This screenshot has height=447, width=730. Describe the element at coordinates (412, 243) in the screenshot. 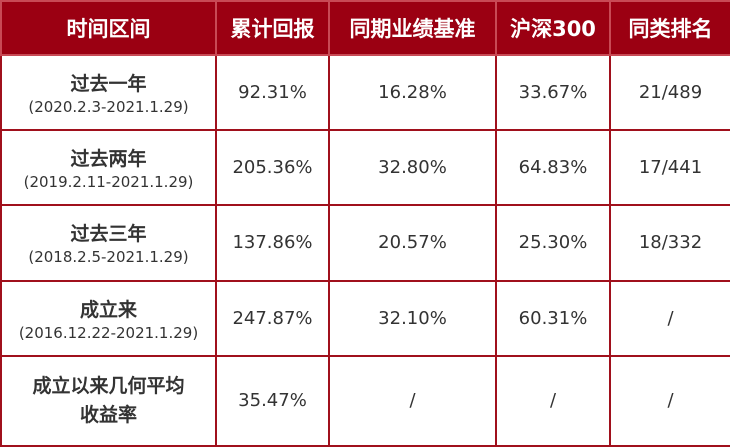

I see `benchmark-cell: 20.57%` at that location.